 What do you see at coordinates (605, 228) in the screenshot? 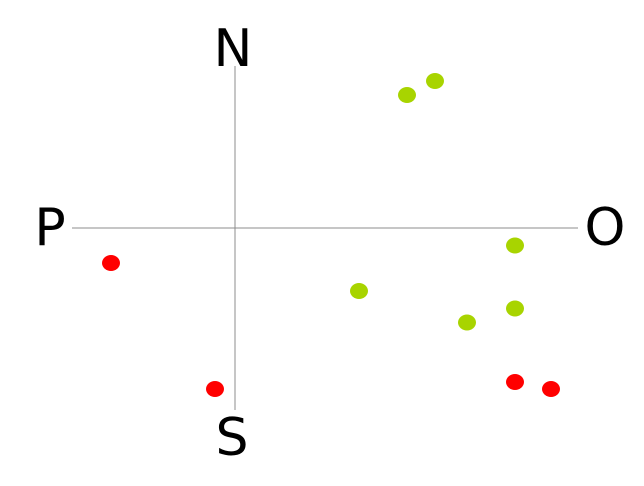
I see `east-label: O` at bounding box center [605, 228].